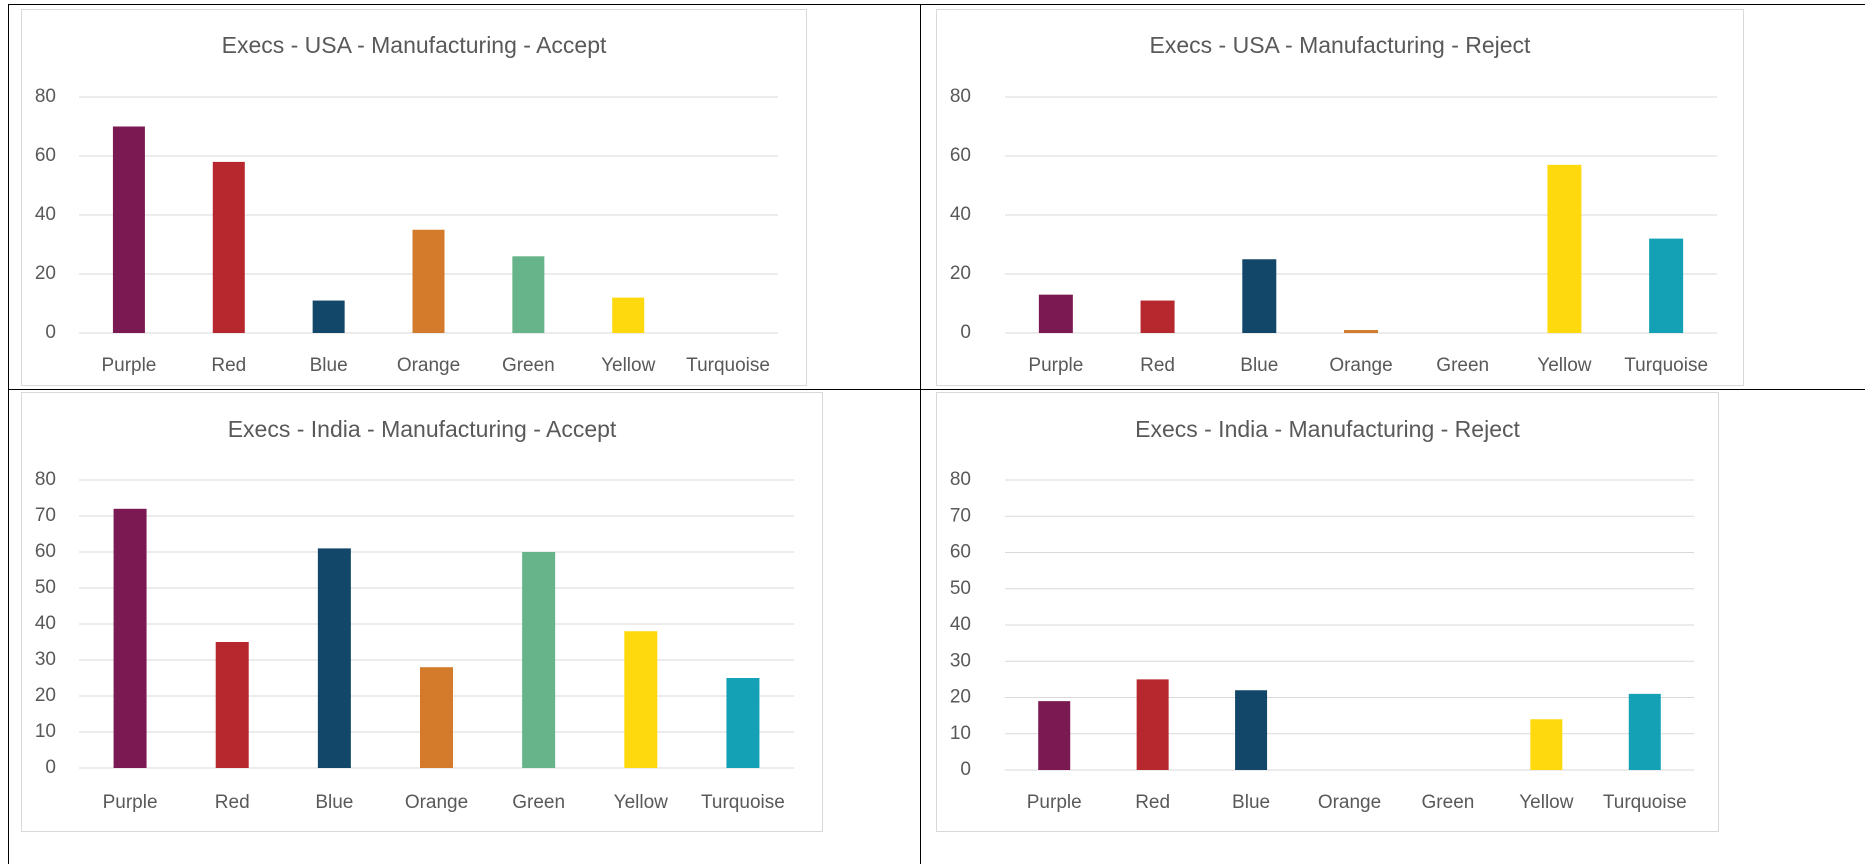 This screenshot has height=864, width=1865. Describe the element at coordinates (920, 434) in the screenshot. I see `table-divider-vertical` at that location.